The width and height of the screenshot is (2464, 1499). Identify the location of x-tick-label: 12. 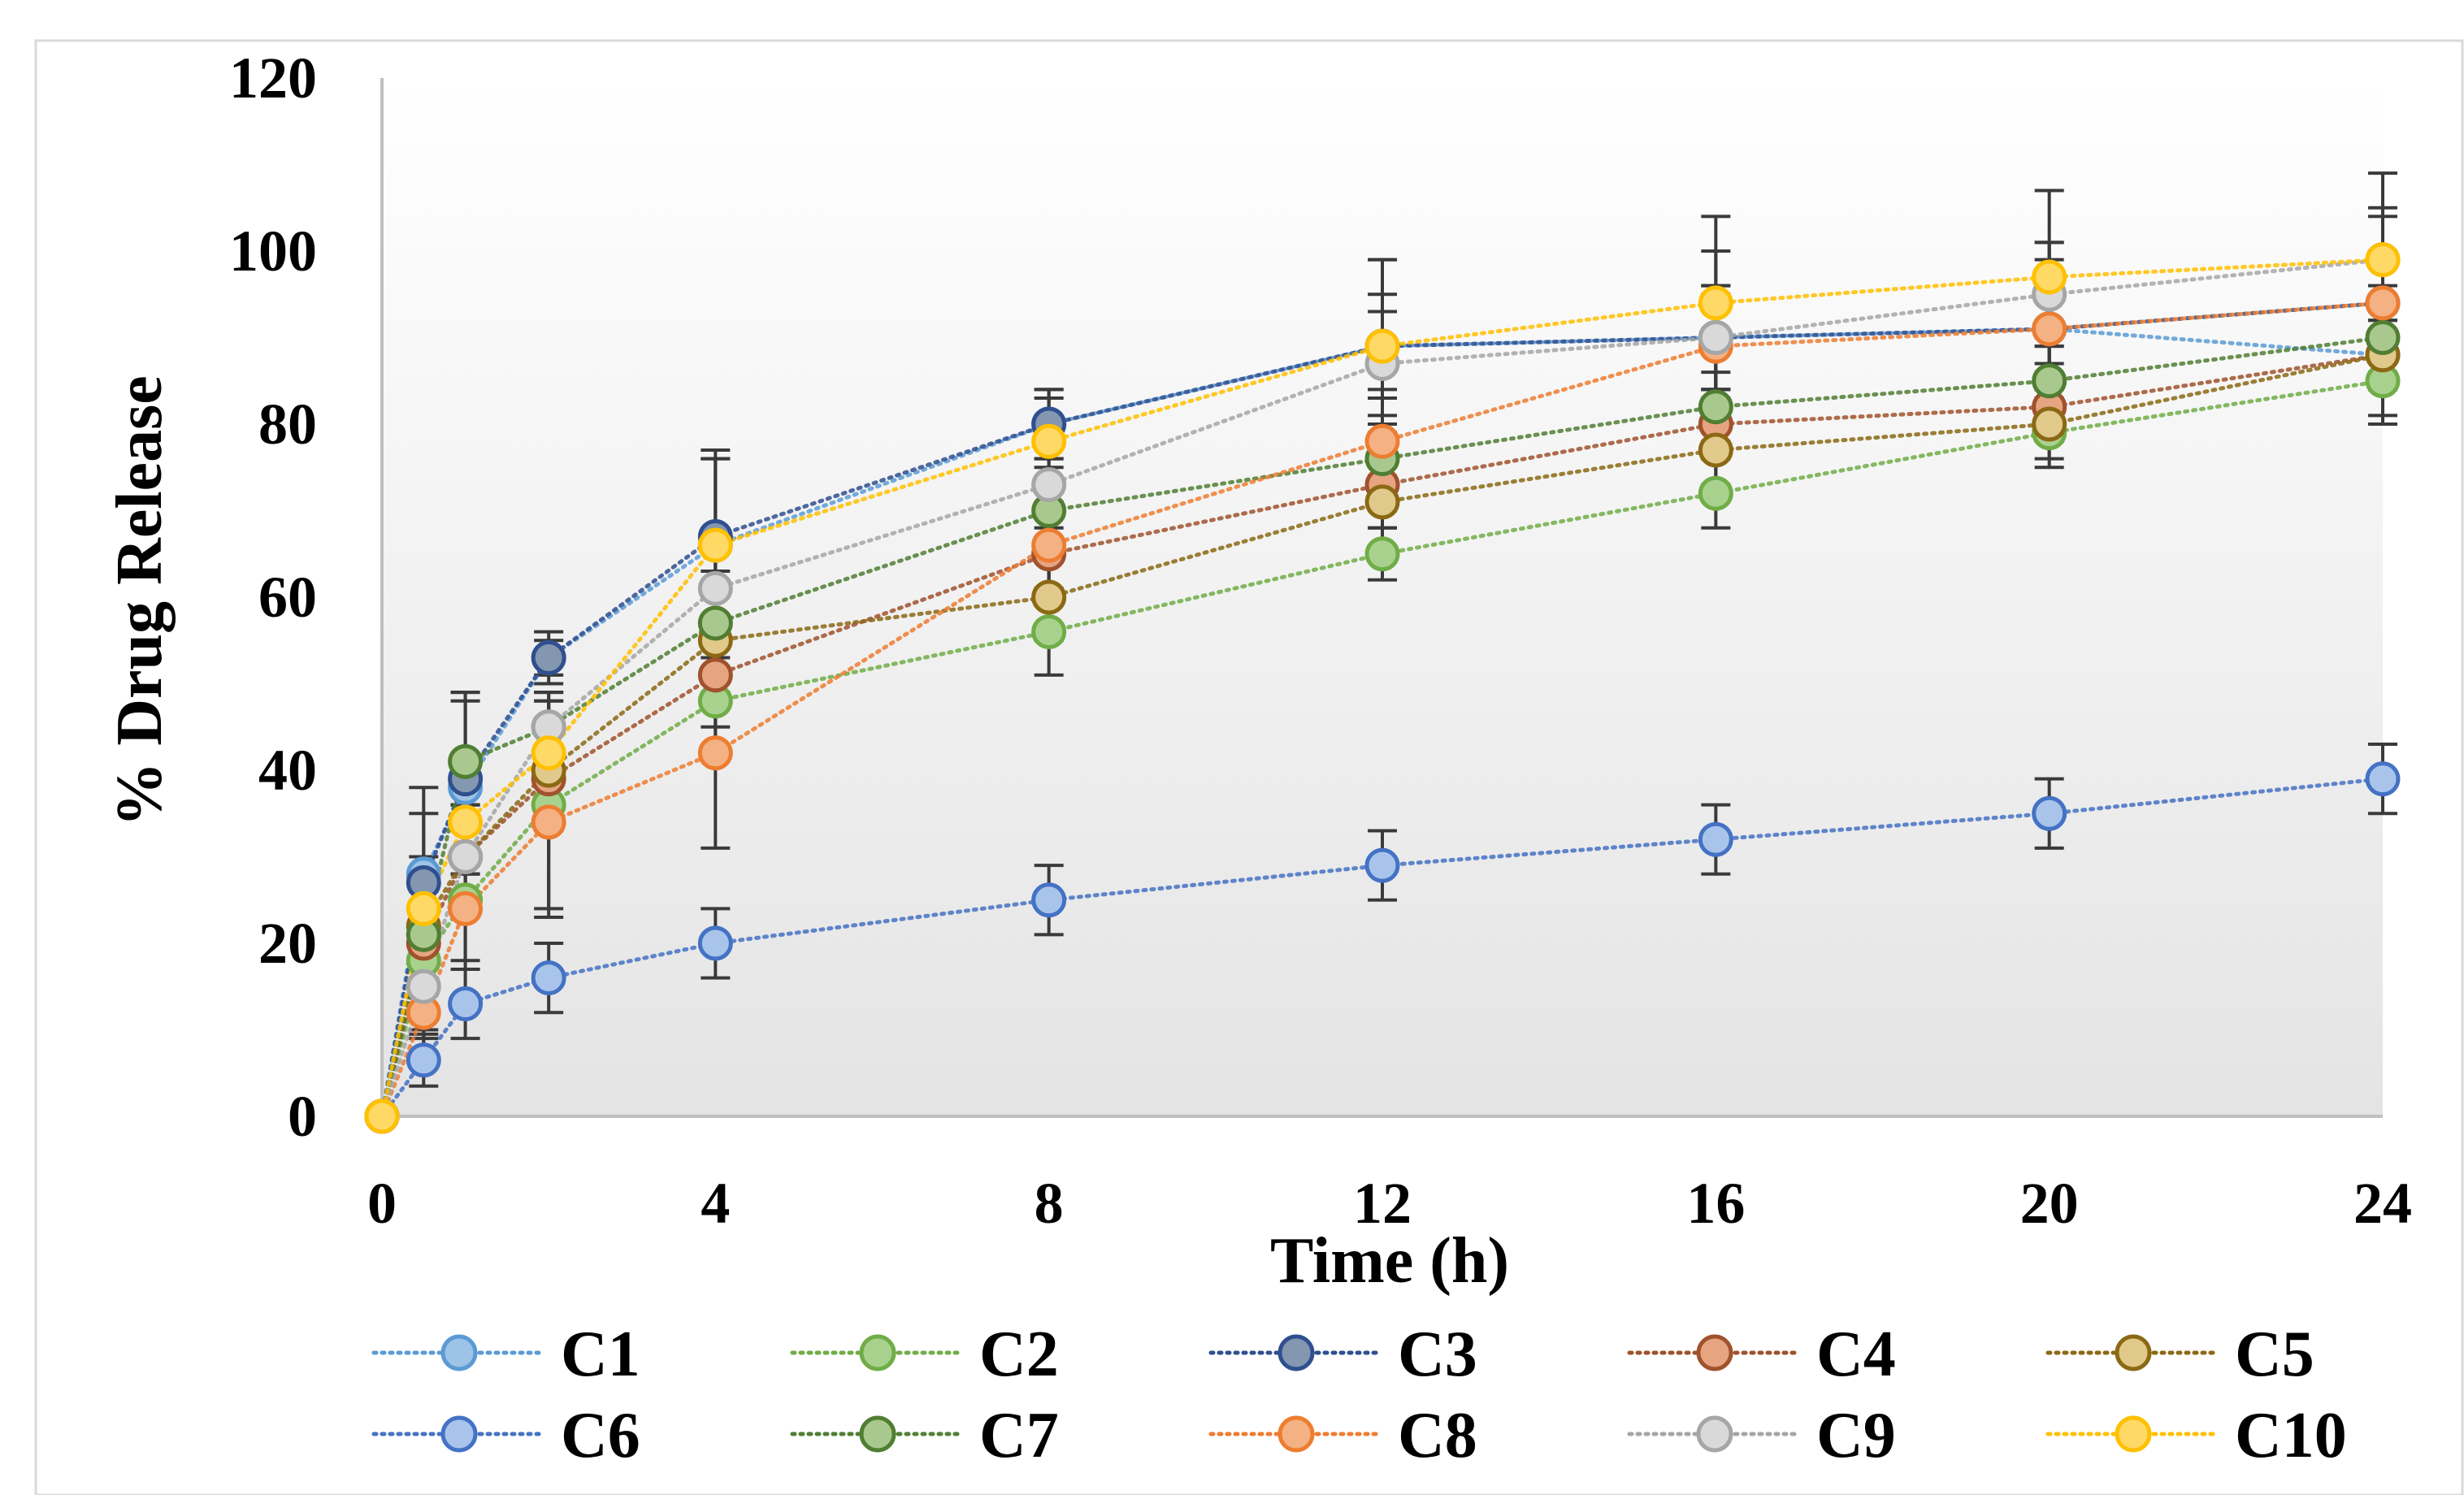
(1383, 1203).